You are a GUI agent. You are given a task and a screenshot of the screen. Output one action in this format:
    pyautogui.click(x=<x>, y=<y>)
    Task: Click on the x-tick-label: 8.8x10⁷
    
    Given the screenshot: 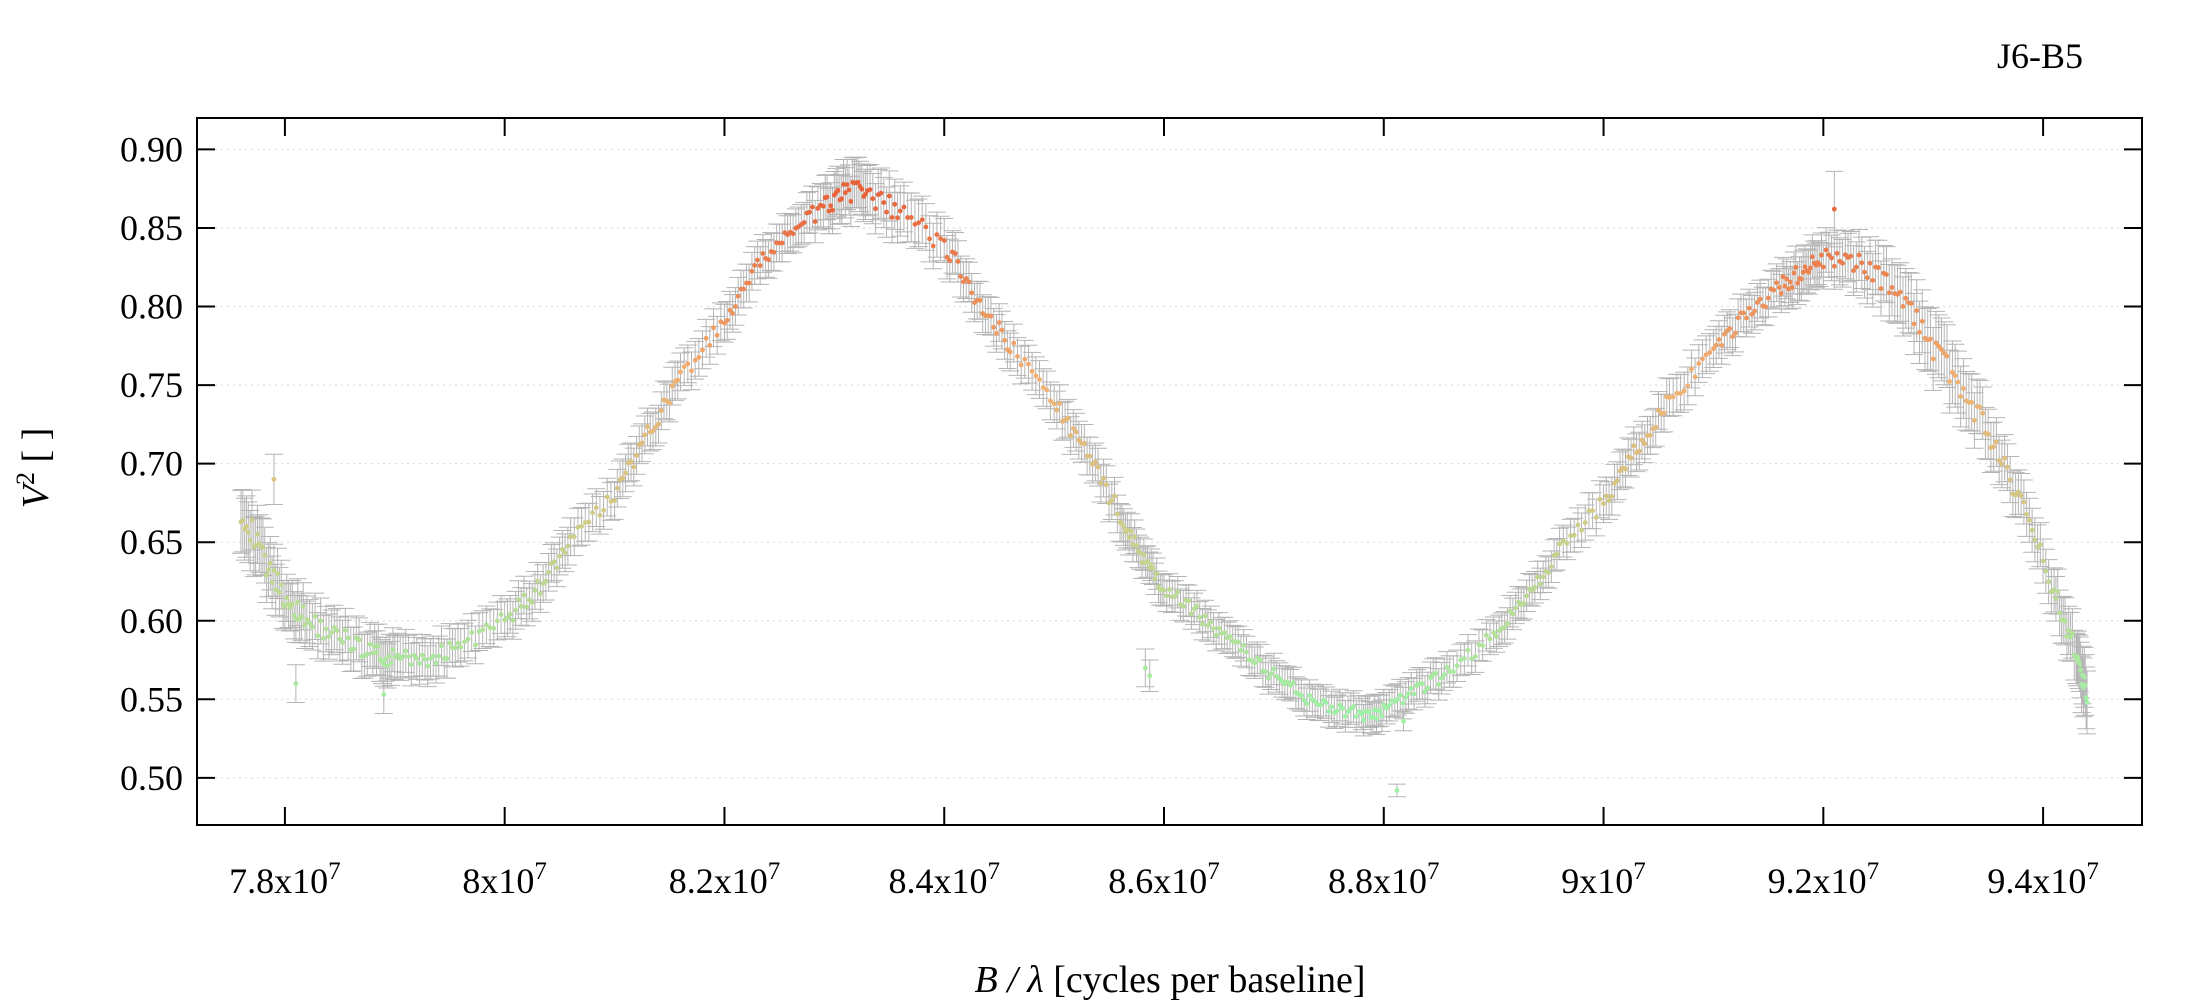 What is the action you would take?
    pyautogui.click(x=1384, y=879)
    